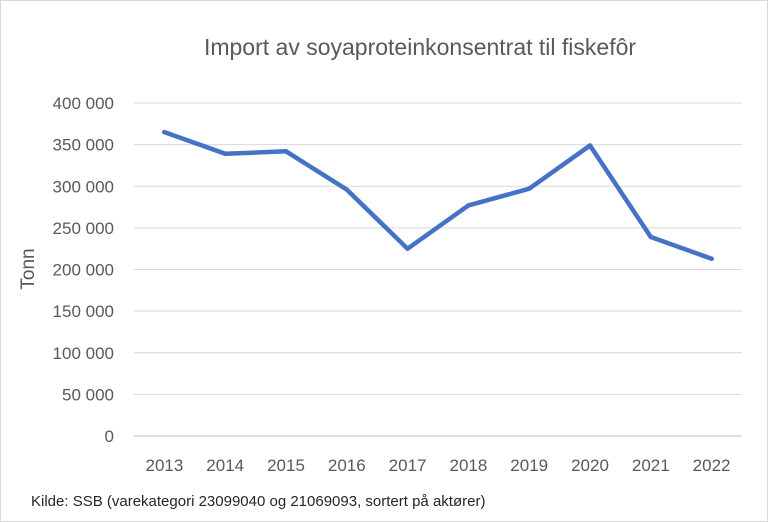 The height and width of the screenshot is (522, 768). What do you see at coordinates (164, 465) in the screenshot?
I see `x-tick-label: 2013` at bounding box center [164, 465].